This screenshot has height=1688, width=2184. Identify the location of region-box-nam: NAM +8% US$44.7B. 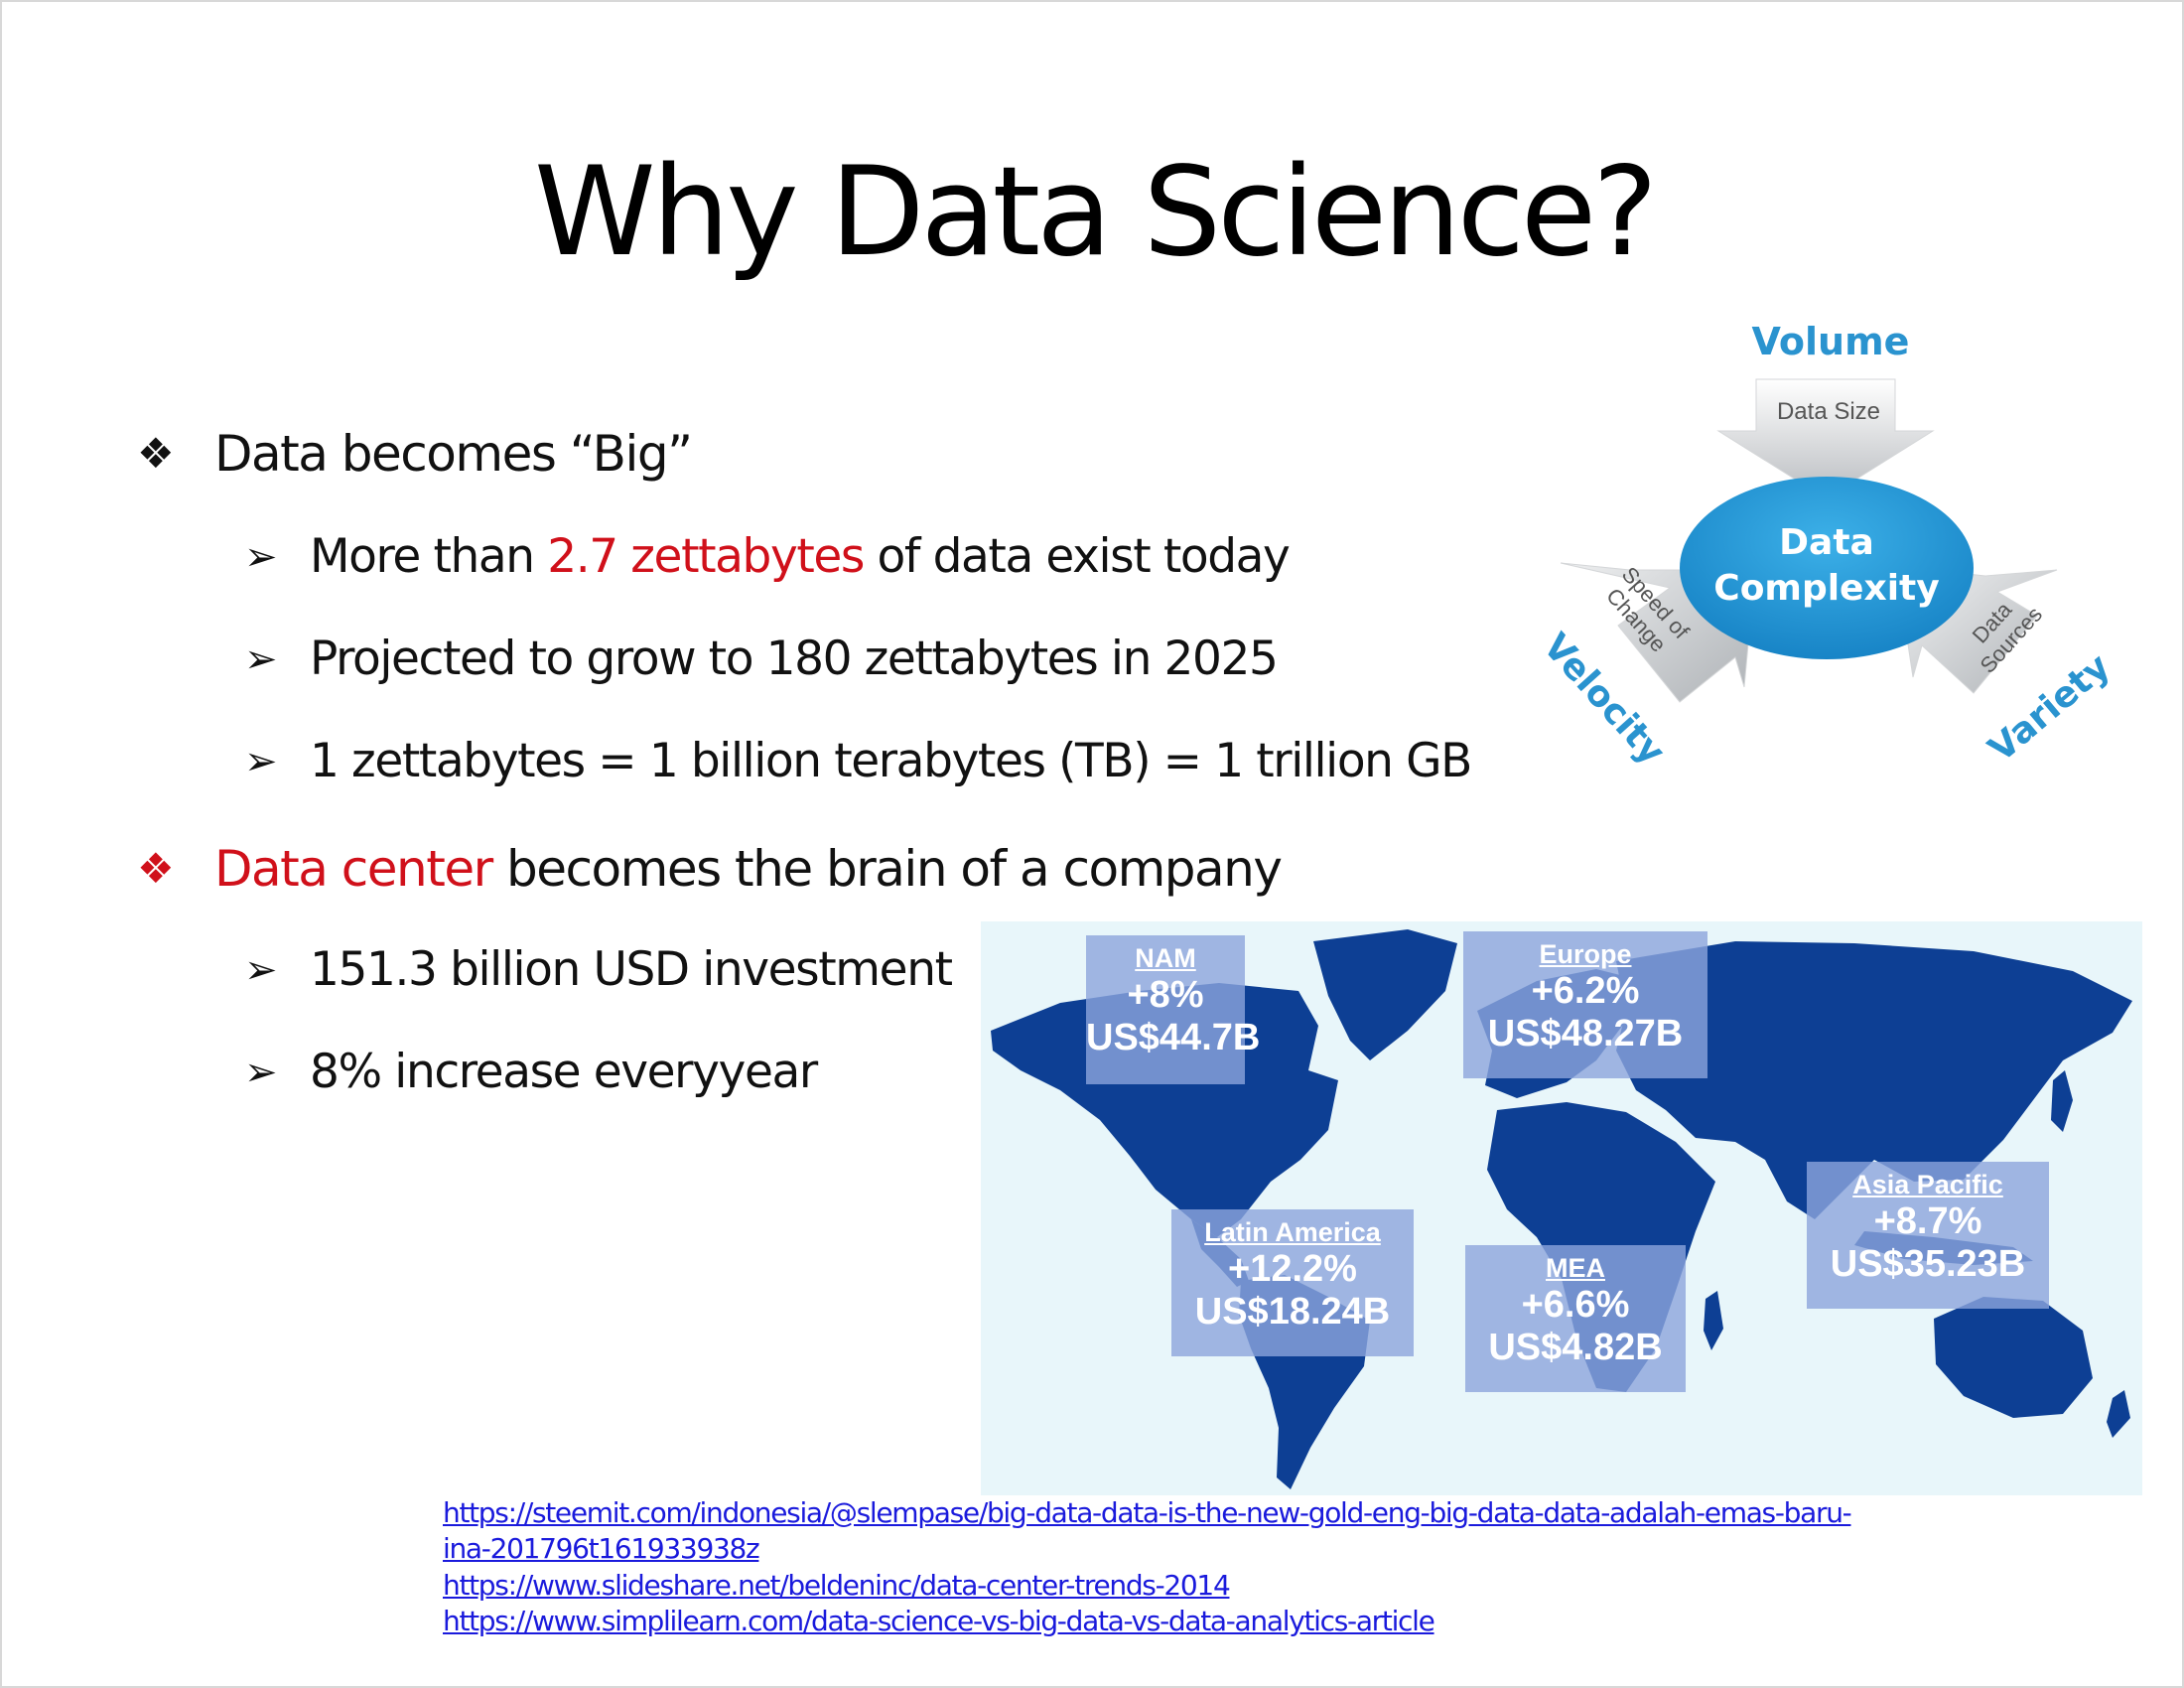
(1173, 1009).